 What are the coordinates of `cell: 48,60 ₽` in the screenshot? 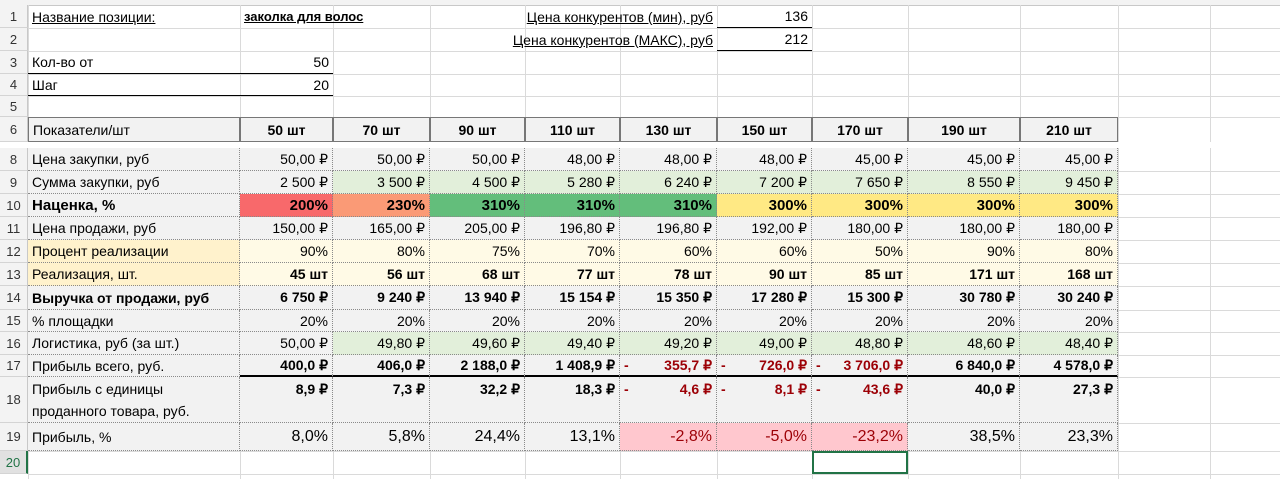 It's located at (964, 343).